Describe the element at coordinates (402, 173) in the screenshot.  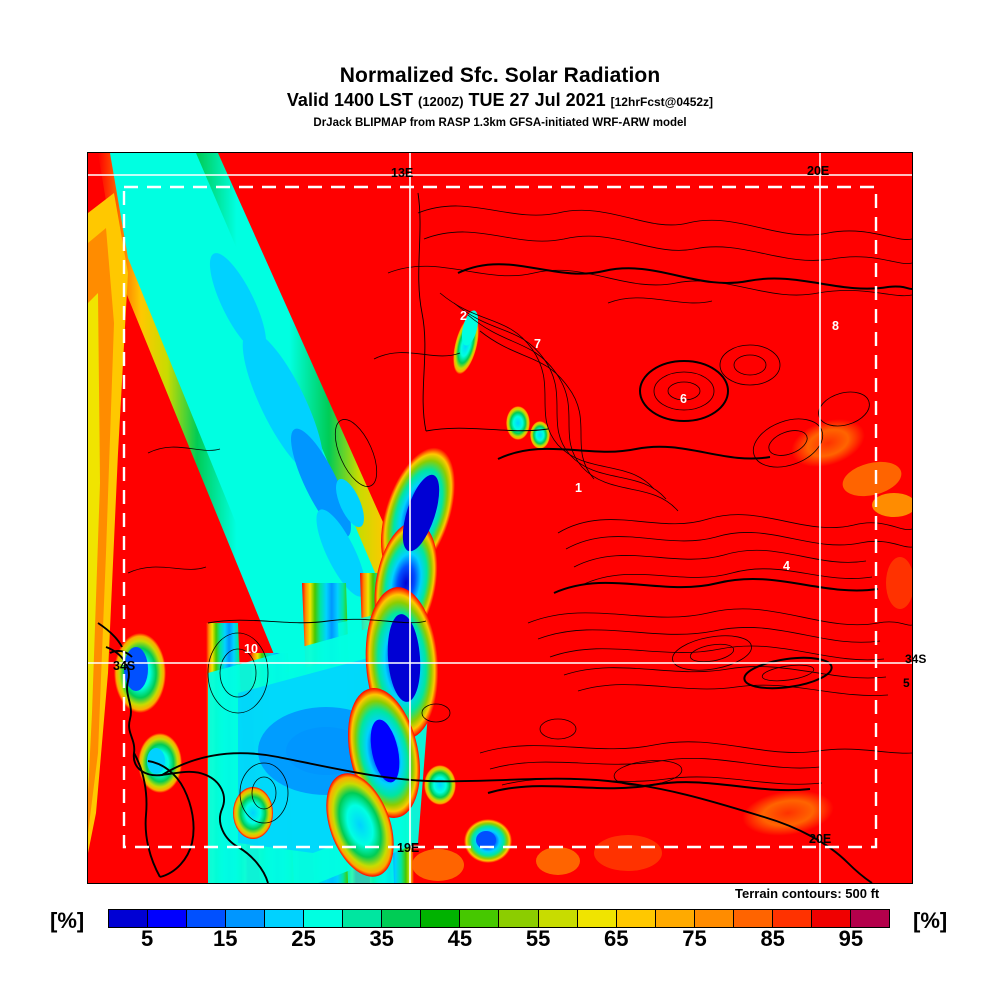
I see `grid-label-13E-0: 13E` at that location.